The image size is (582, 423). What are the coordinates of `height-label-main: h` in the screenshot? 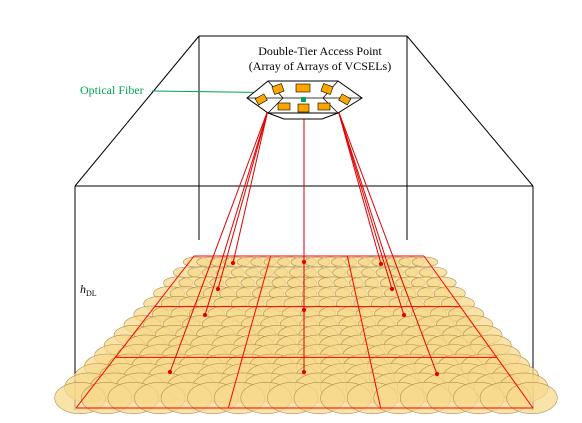 It's located at (83, 289).